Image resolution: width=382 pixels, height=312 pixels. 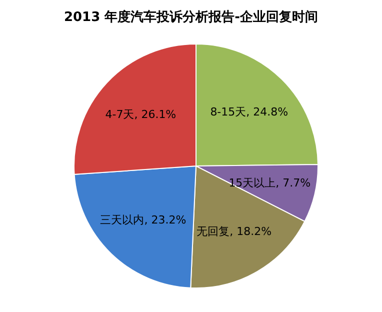 What do you see at coordinates (269, 183) in the screenshot?
I see `slice-label: 15天以上, 7.7%` at bounding box center [269, 183].